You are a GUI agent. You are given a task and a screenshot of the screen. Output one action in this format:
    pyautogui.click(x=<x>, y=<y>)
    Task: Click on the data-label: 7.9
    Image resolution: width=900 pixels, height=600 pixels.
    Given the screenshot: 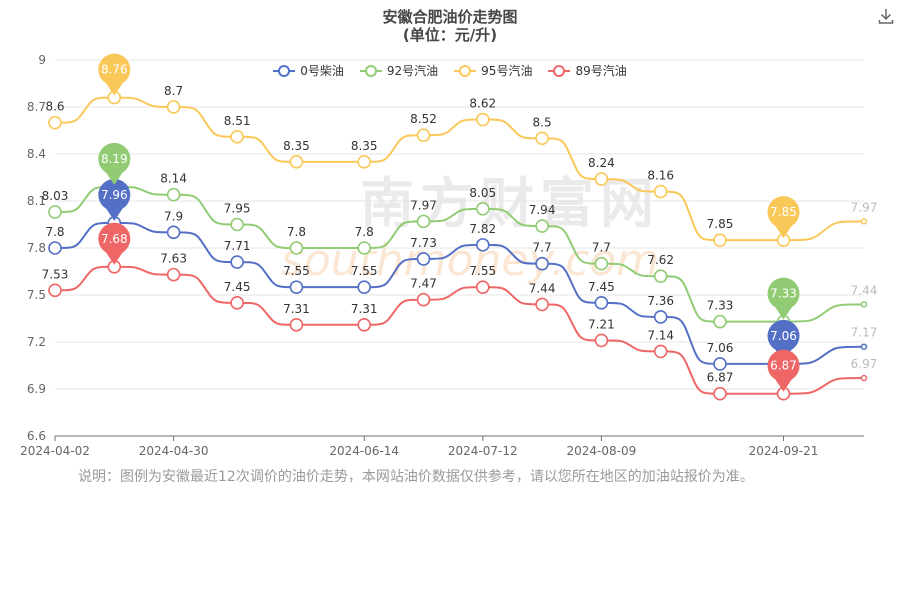 What is the action you would take?
    pyautogui.click(x=173, y=216)
    